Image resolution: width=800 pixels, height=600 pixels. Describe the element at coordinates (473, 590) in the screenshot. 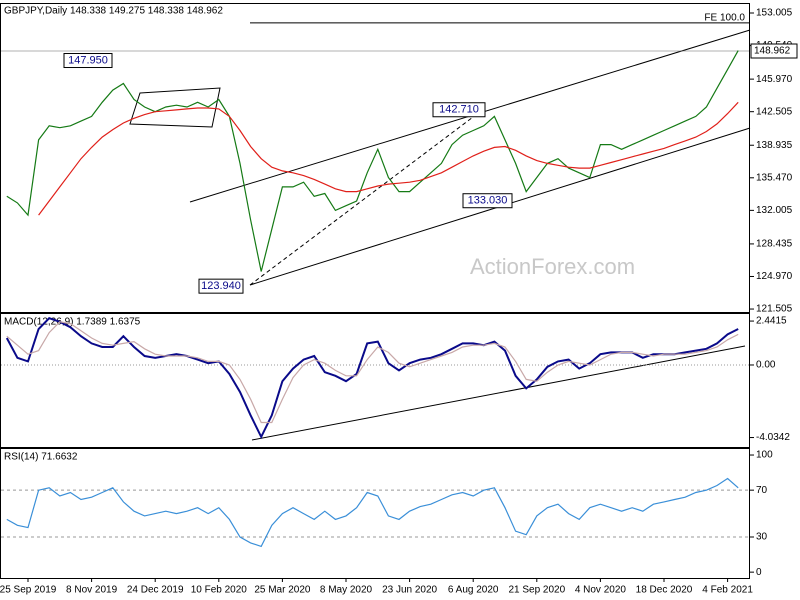

I see `x-tick-label: 6 Aug 2020` at that location.